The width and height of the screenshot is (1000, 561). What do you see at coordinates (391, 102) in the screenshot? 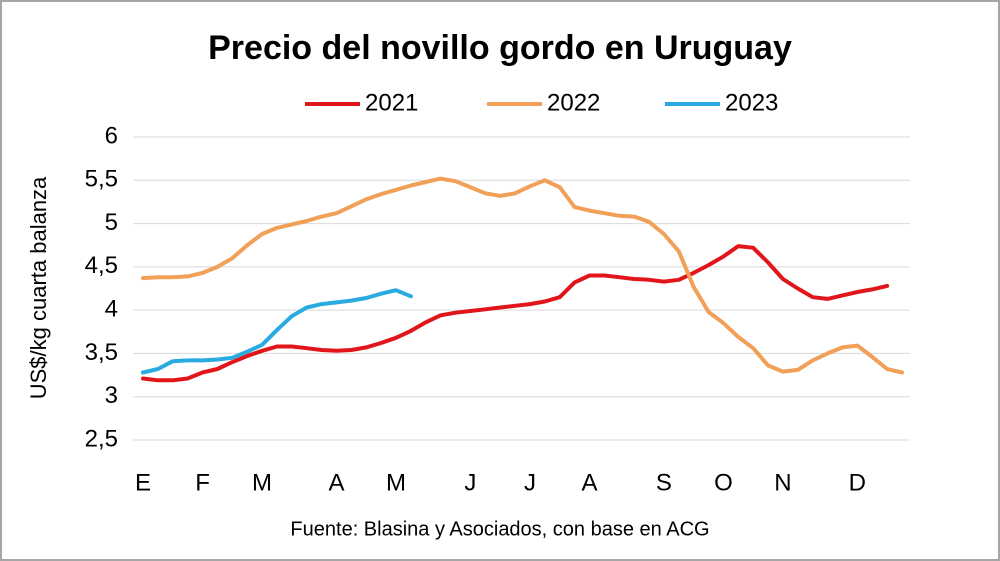
I see `legend-label: 2021` at bounding box center [391, 102].